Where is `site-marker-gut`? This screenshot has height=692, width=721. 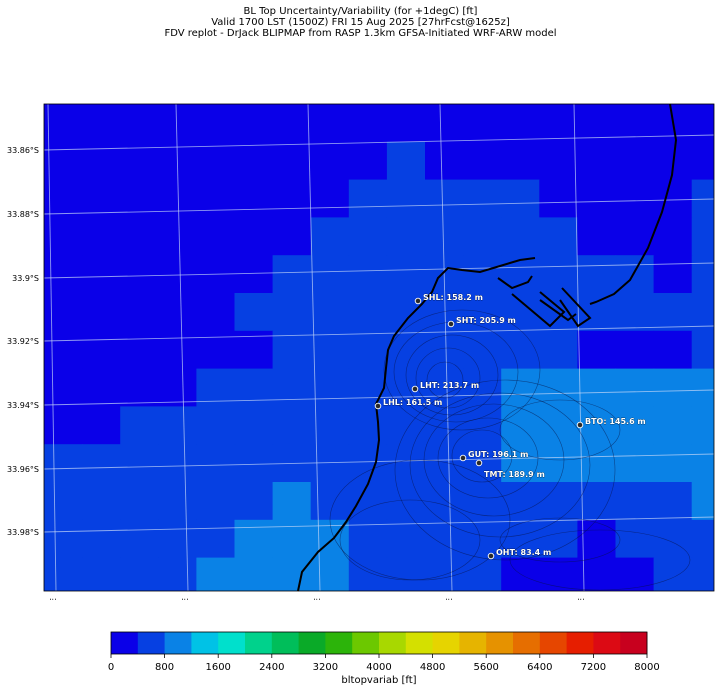 site-marker-gut is located at coordinates (463, 458).